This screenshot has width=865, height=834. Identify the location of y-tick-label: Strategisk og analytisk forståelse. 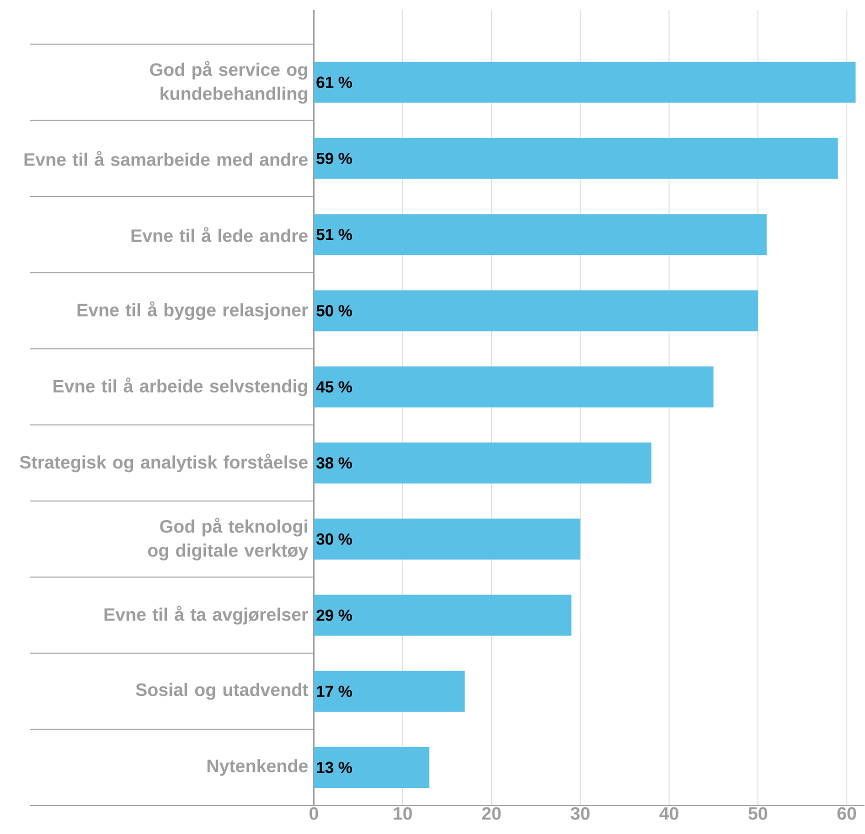
(164, 463).